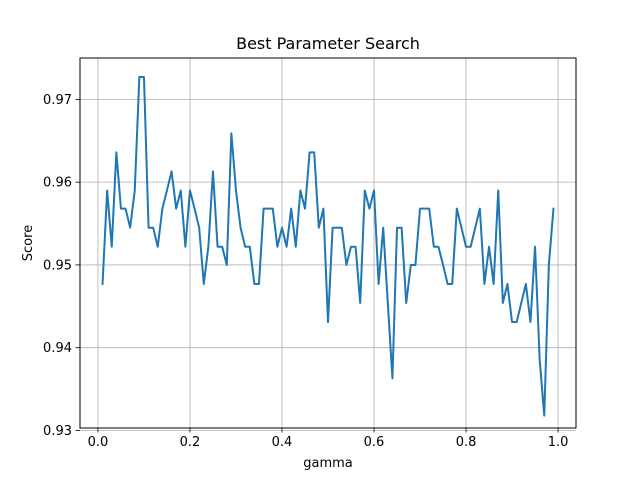 This screenshot has height=480, width=640. What do you see at coordinates (57, 183) in the screenshot?
I see `y-tick-label: 0.96` at bounding box center [57, 183].